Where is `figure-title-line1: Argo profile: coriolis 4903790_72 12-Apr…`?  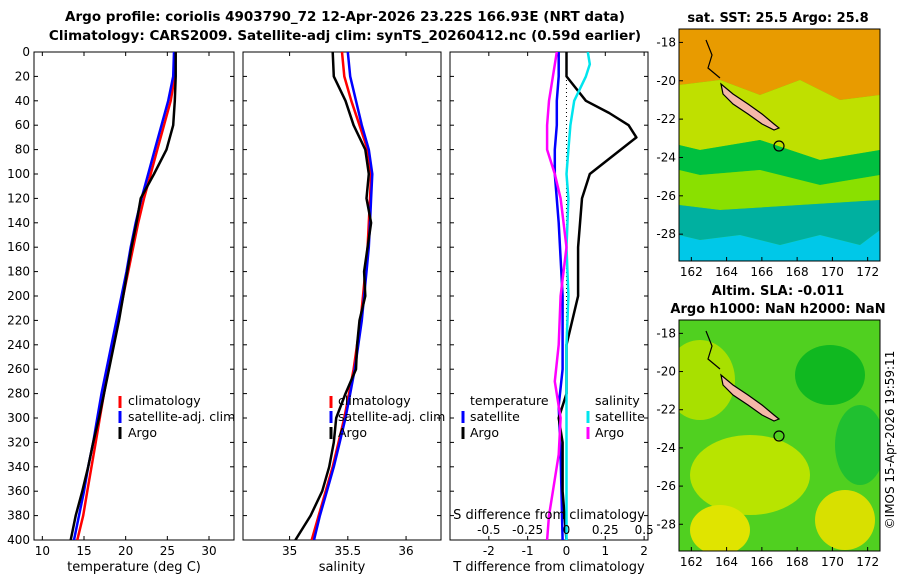
figure-title-line1: Argo profile: coriolis 4903790_72 12-Apr… is located at coordinates (345, 17).